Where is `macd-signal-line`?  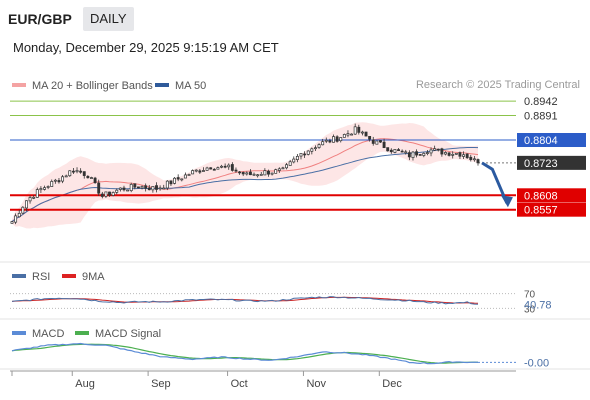 macd-signal-line is located at coordinates (245, 353).